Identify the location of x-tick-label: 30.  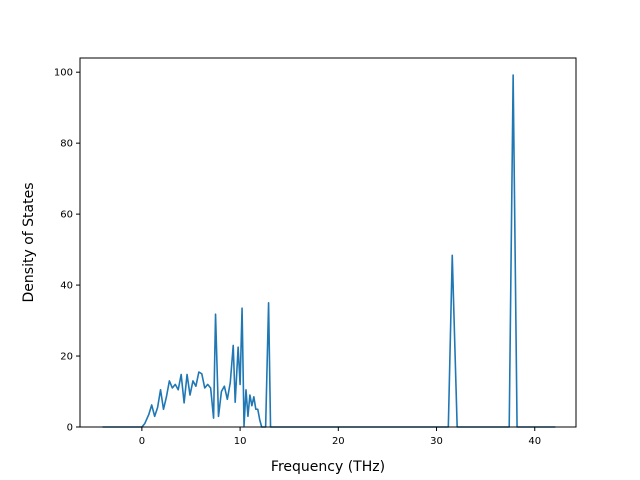
(436, 441).